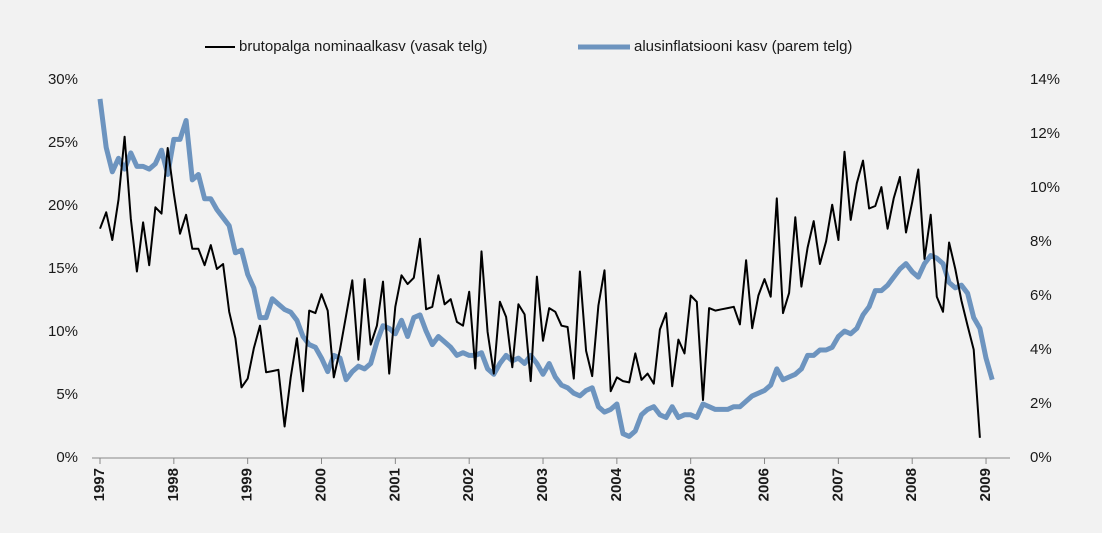  What do you see at coordinates (763, 484) in the screenshot?
I see `x-tick-label: 2006` at bounding box center [763, 484].